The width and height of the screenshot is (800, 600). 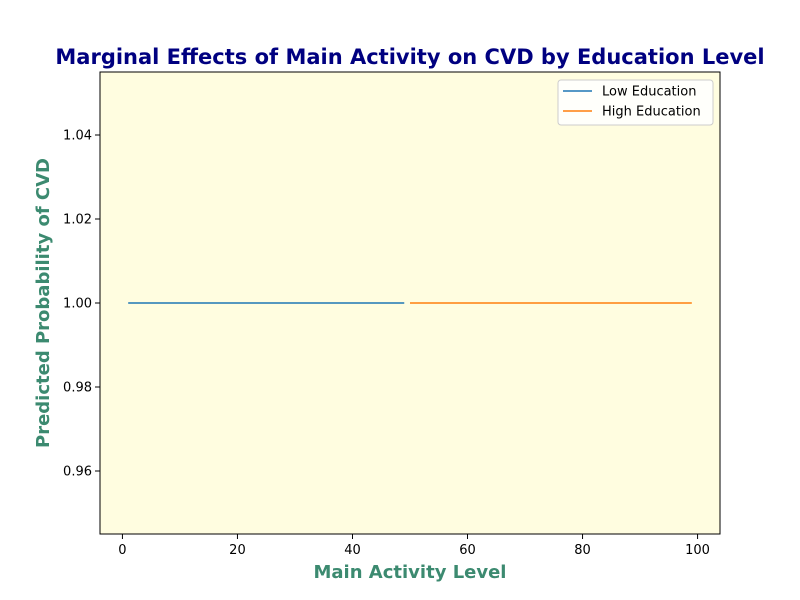 I want to click on legend-box, so click(x=635, y=102).